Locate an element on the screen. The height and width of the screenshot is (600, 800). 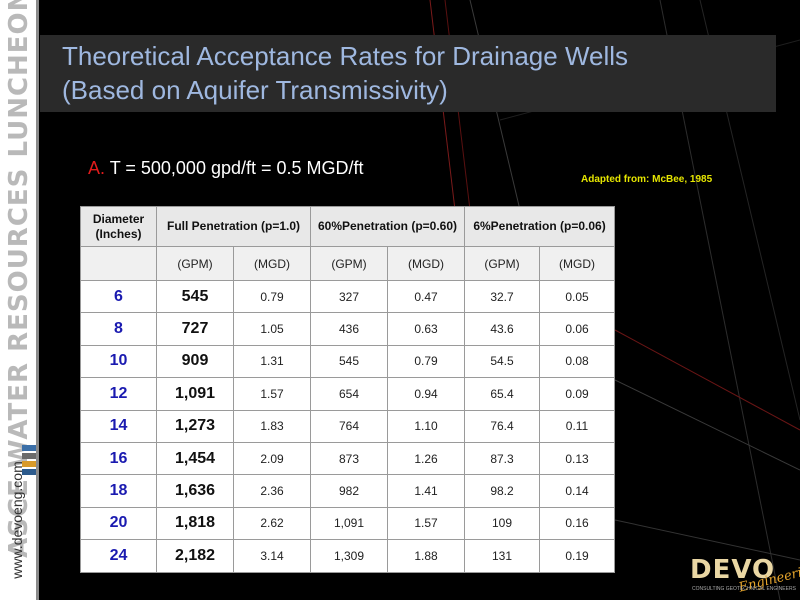
sixty-mgd-cell: 0.47 is located at coordinates (426, 296).